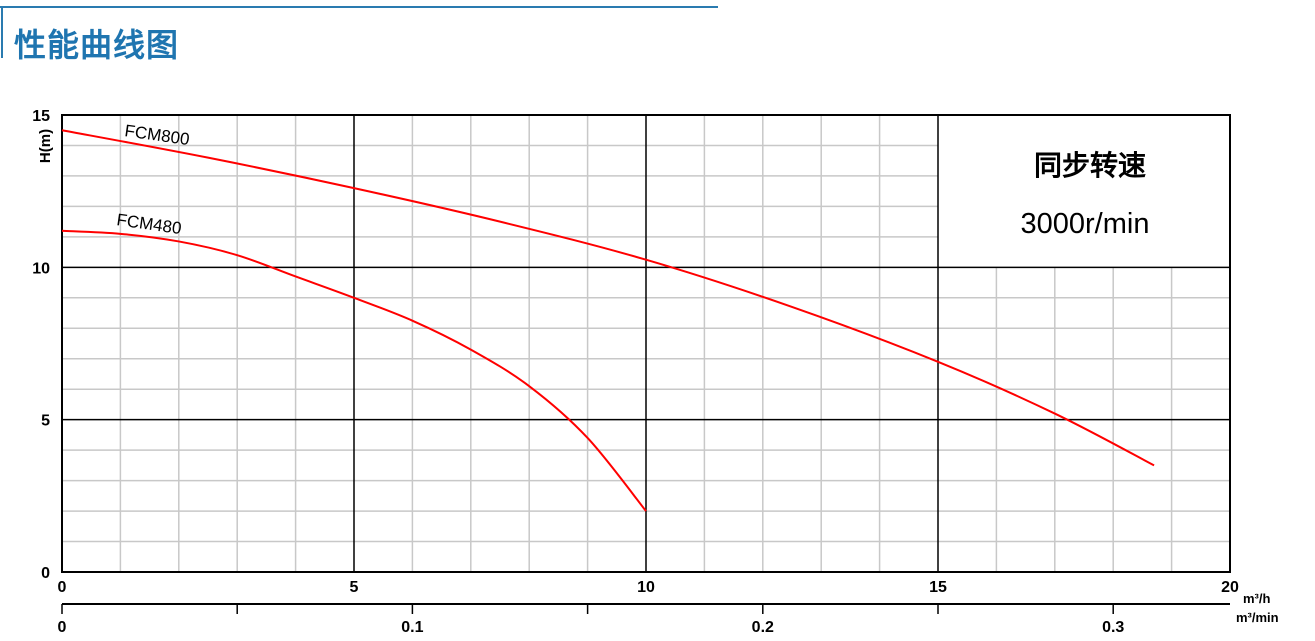 Image resolution: width=1315 pixels, height=641 pixels. What do you see at coordinates (45, 573) in the screenshot?
I see `y-tick-label: 0` at bounding box center [45, 573].